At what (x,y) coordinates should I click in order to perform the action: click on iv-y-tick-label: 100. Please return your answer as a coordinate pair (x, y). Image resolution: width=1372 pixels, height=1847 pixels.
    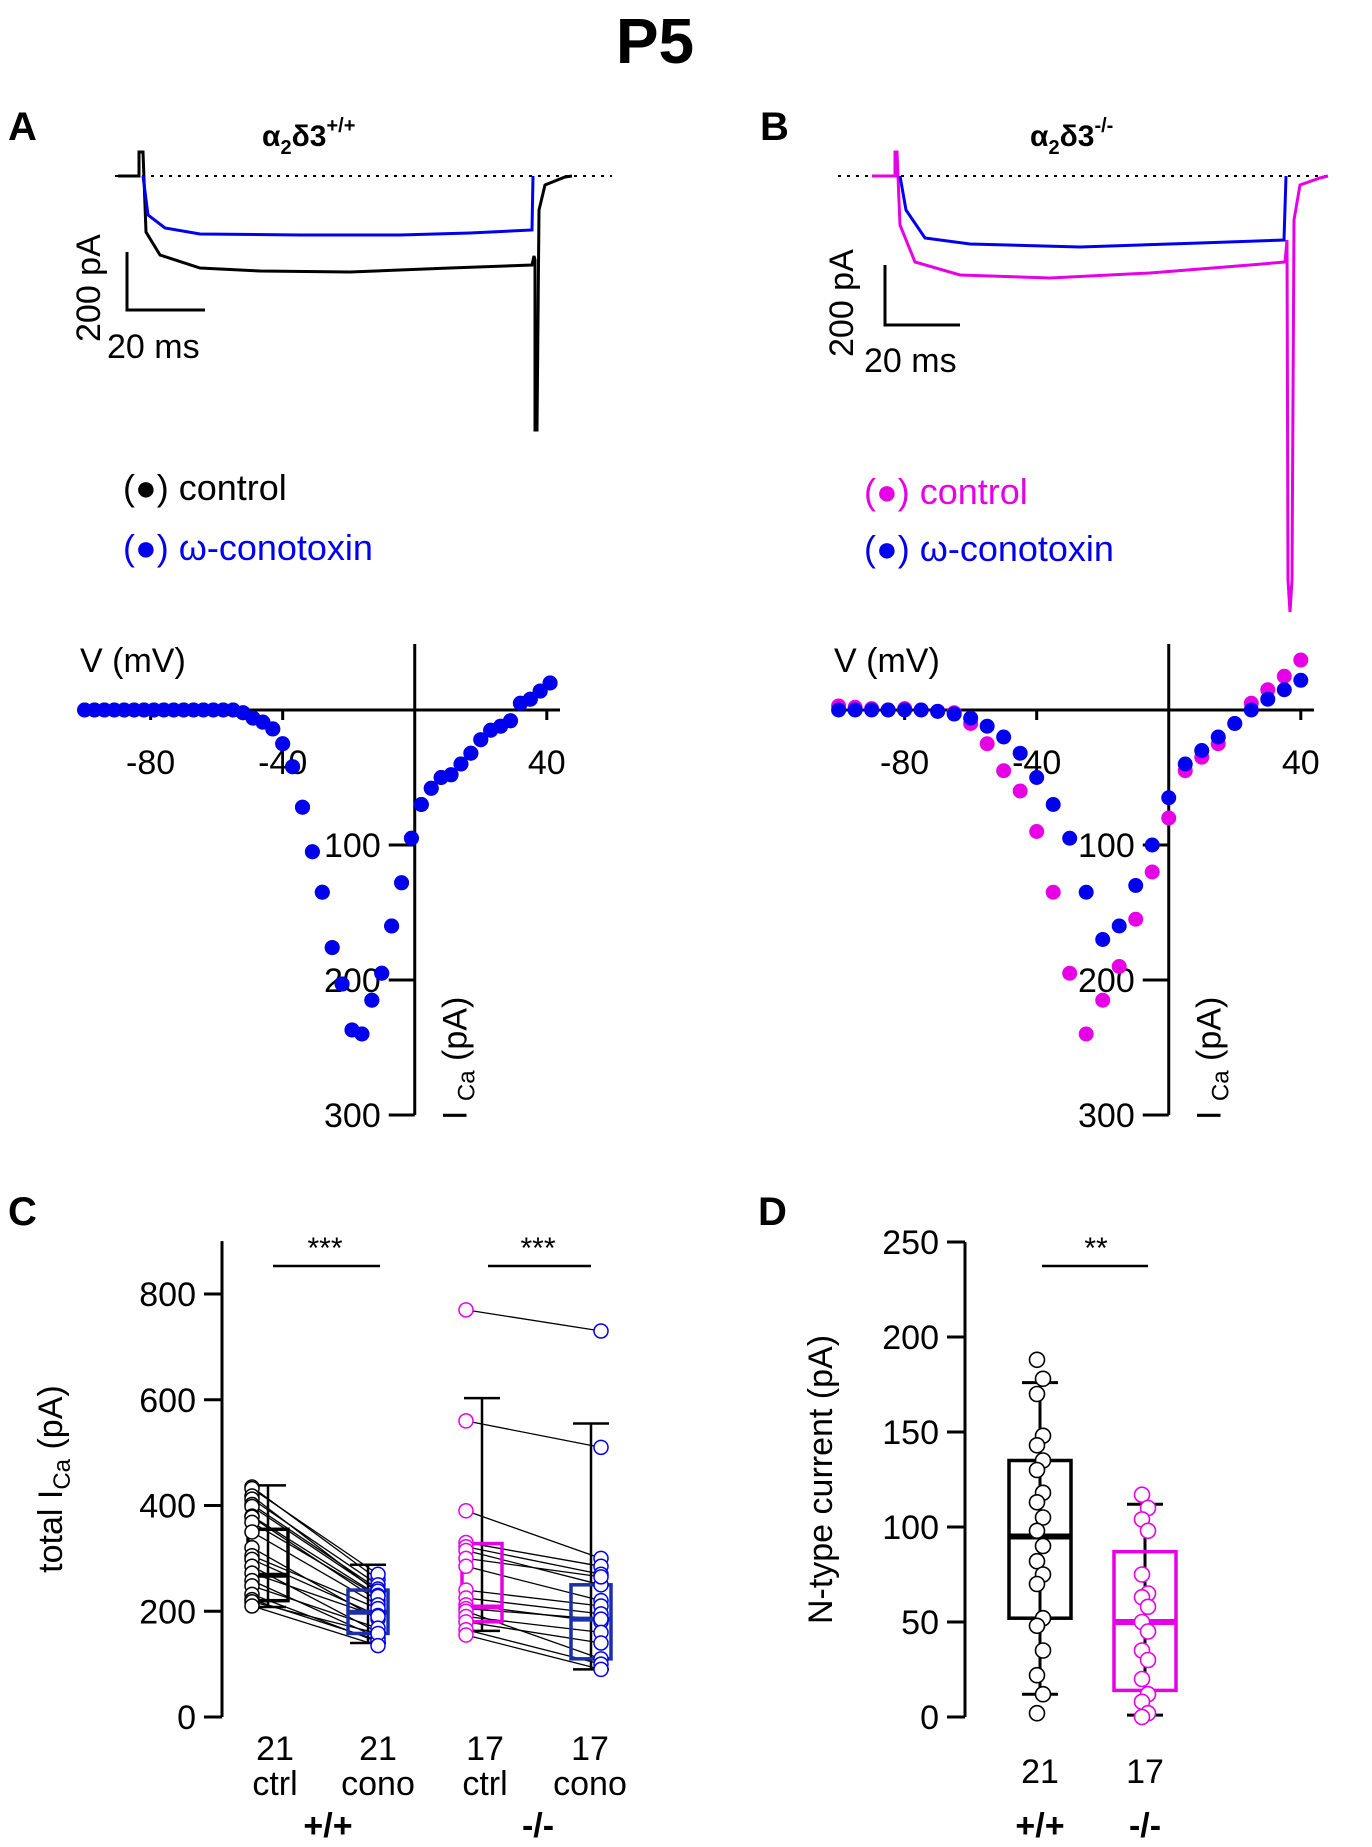
    Looking at the image, I should click on (1106, 846).